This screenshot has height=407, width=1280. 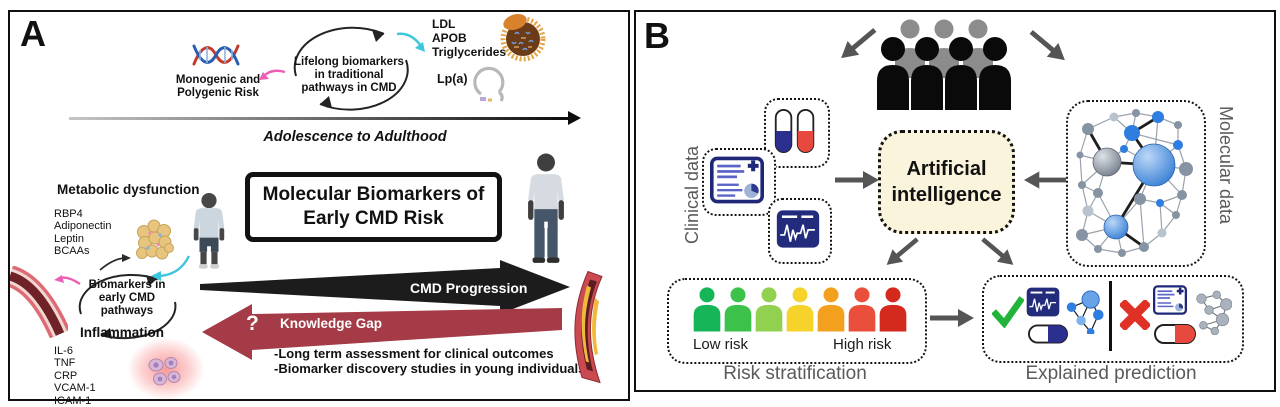 I want to click on central-box: Molecular Biomarkers of Early CMD Risk, so click(x=373, y=207).